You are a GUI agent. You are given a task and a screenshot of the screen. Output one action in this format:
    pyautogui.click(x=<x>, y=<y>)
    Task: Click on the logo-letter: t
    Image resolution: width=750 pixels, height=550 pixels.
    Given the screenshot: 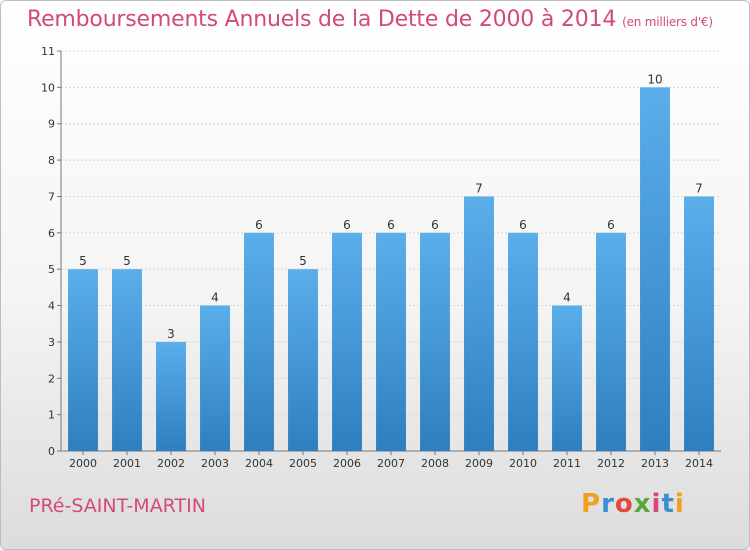 What is the action you would take?
    pyautogui.click(x=668, y=504)
    